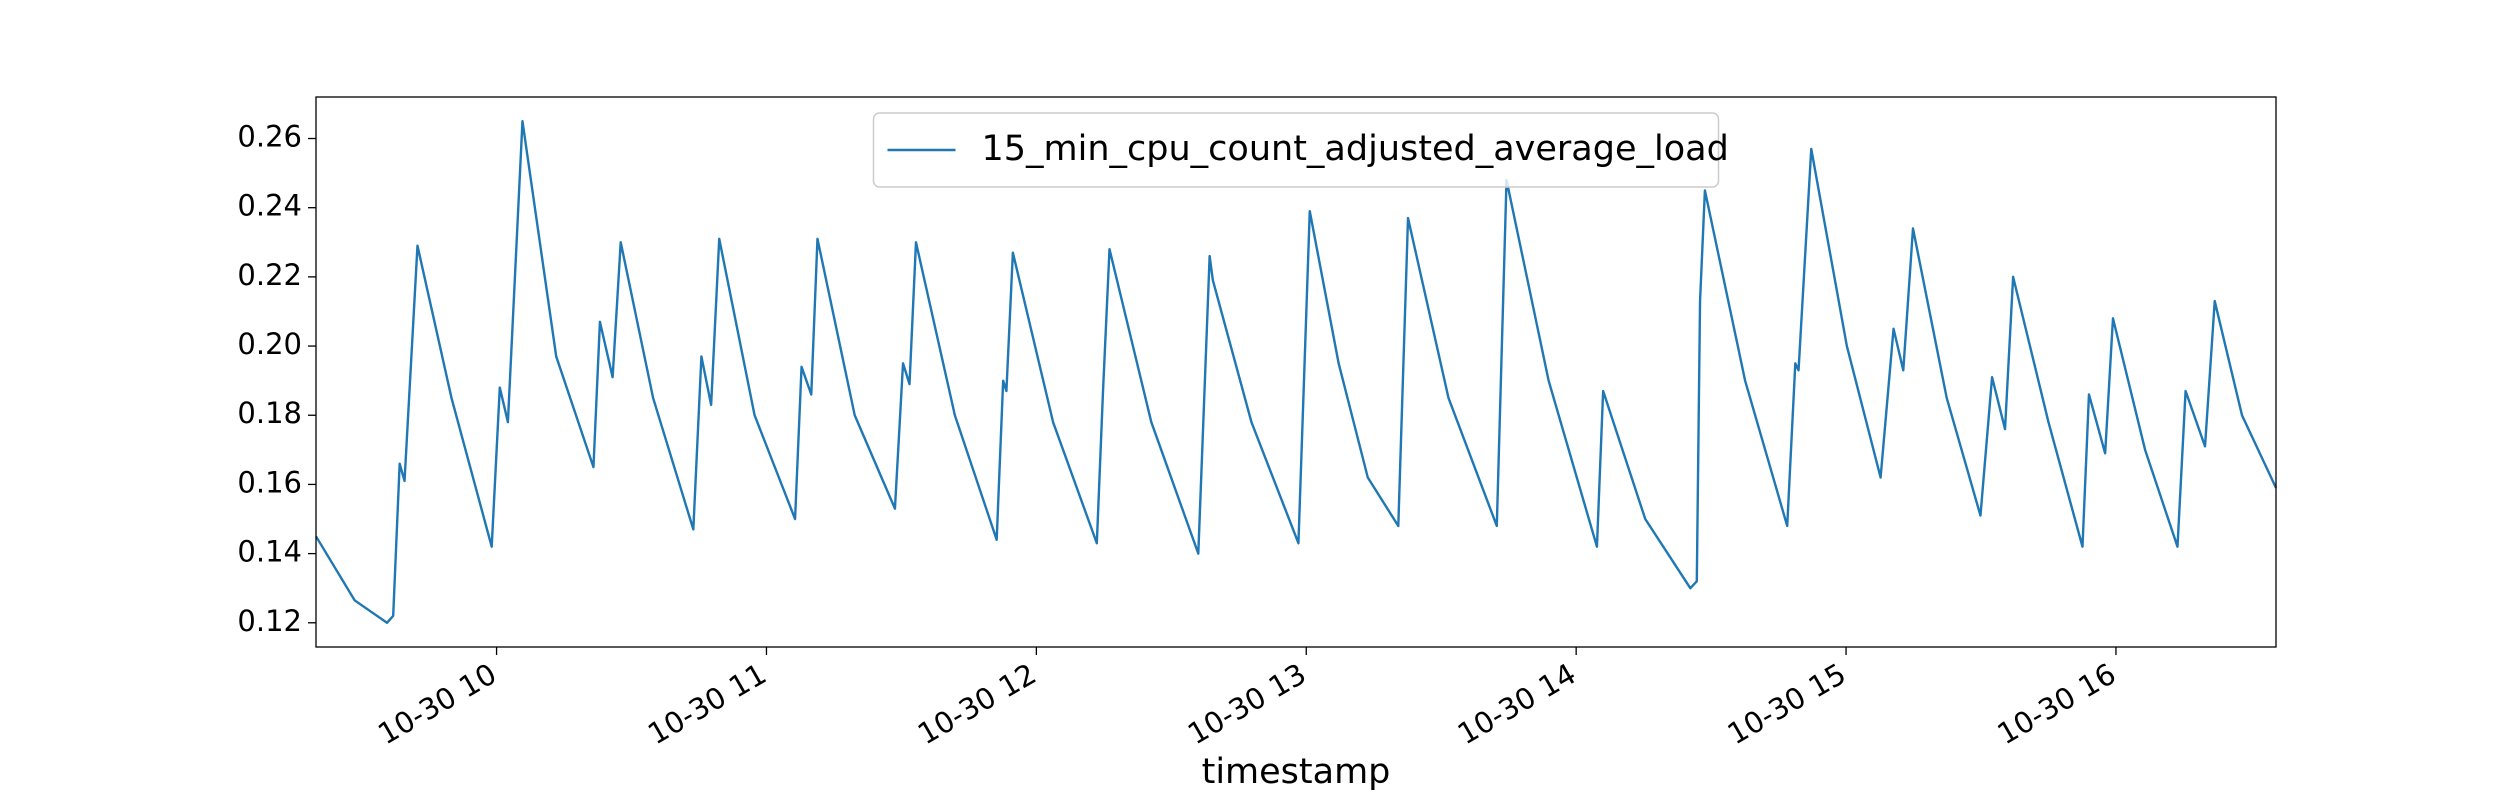  Describe the element at coordinates (269, 206) in the screenshot. I see `y-tick-label: 0.24` at that location.